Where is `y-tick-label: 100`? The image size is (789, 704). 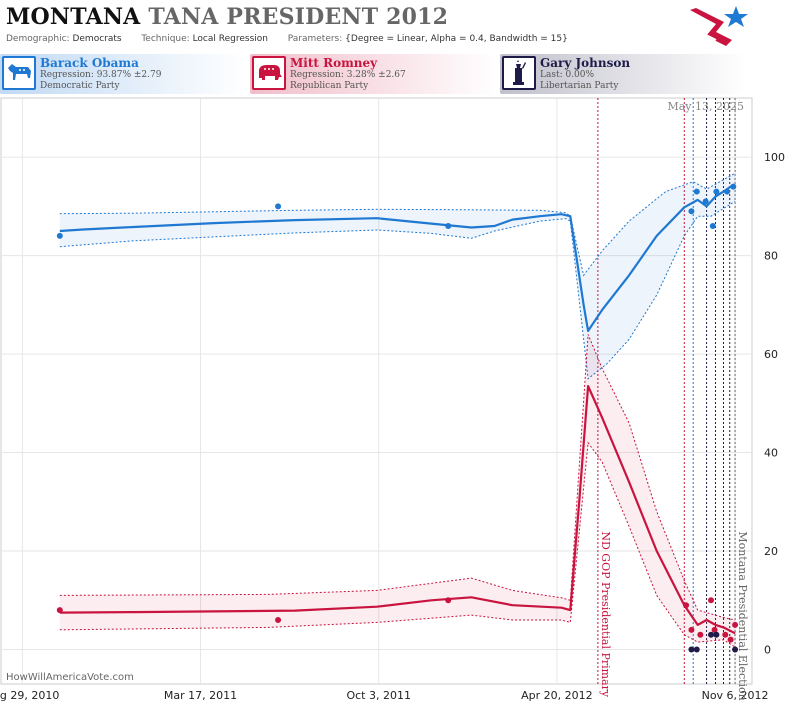 y-tick-label: 100 is located at coordinates (774, 157).